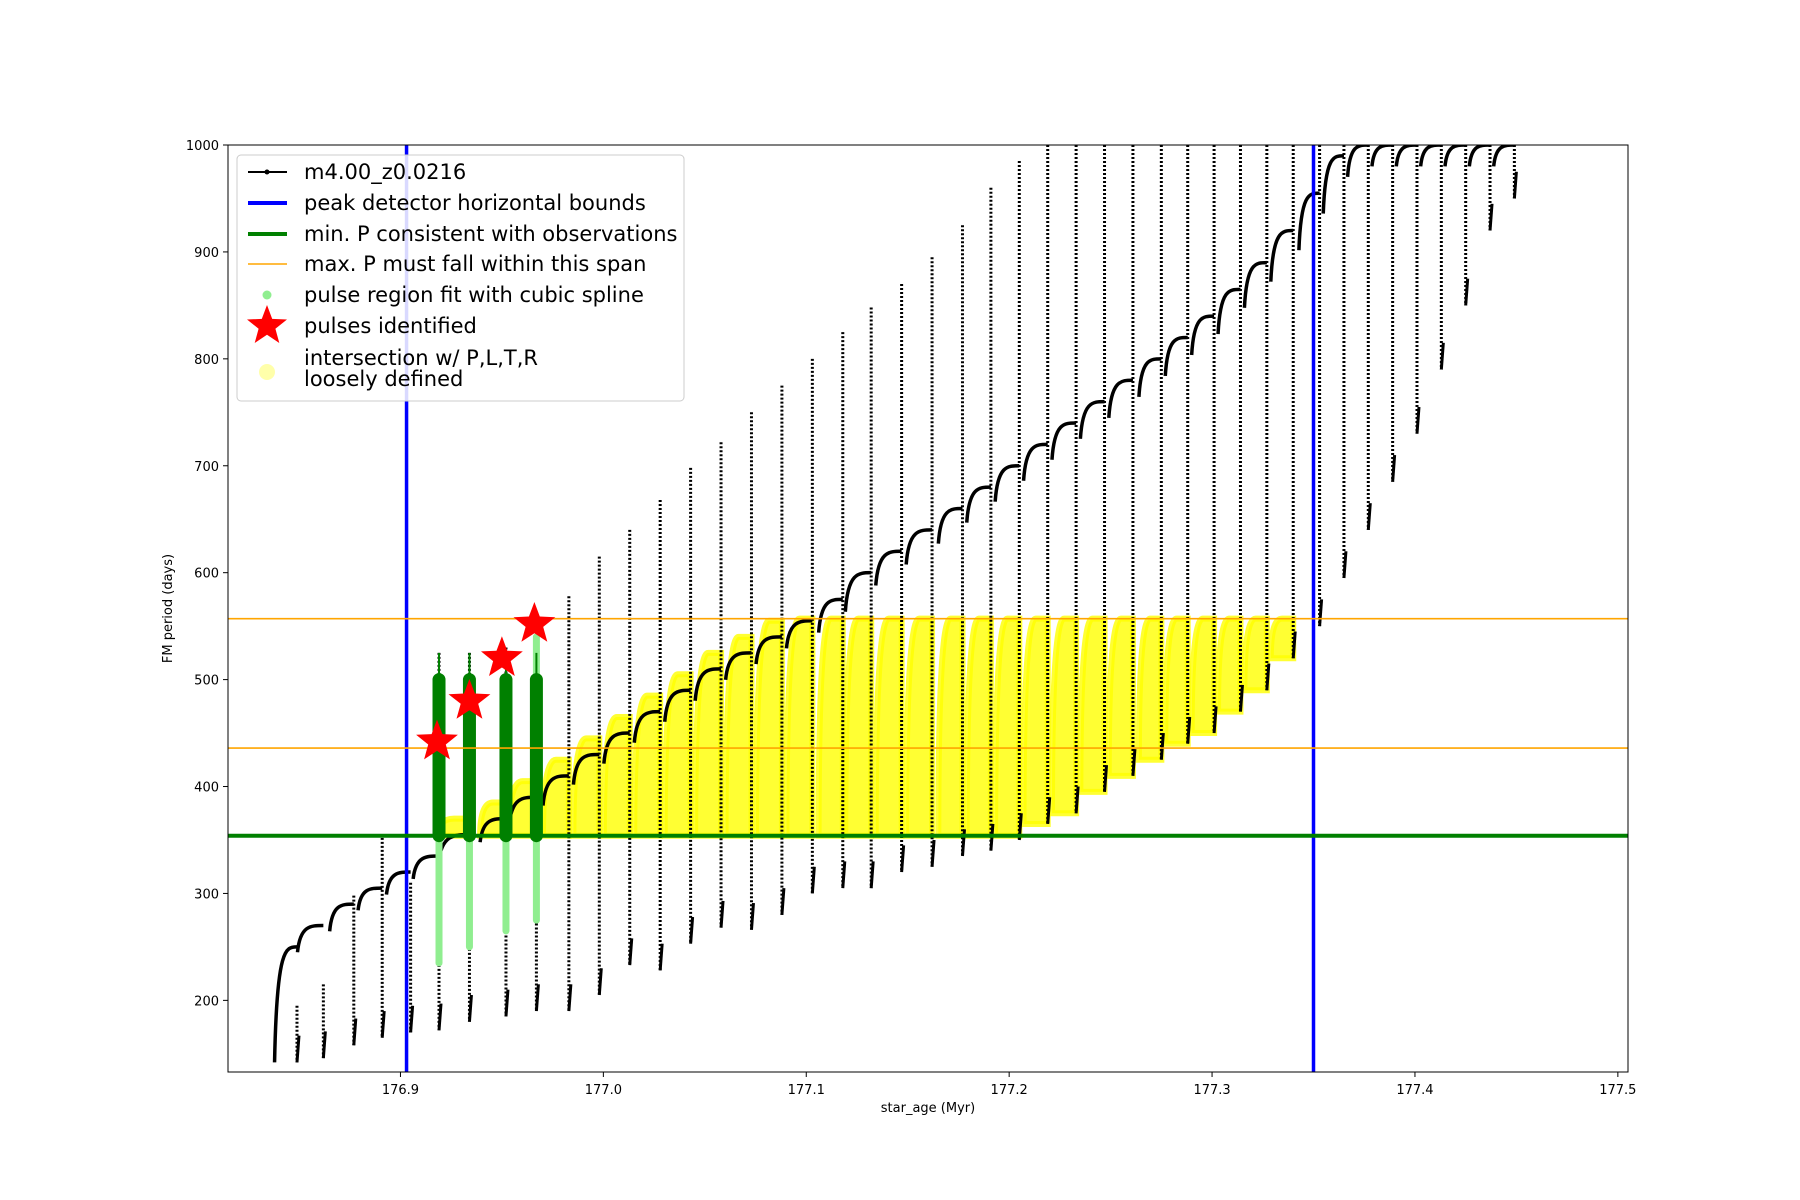  Describe the element at coordinates (168, 608) in the screenshot. I see `y-axis-label: FM period (days)` at that location.